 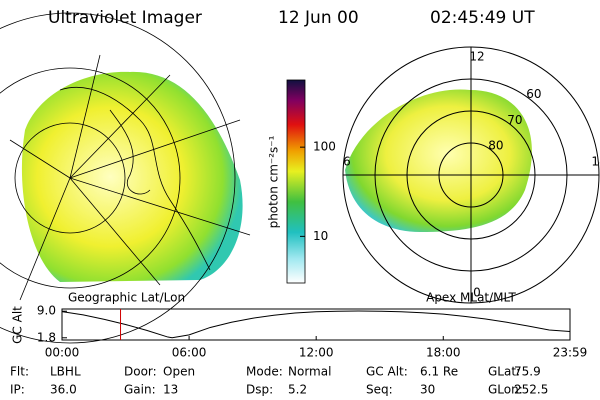 I want to click on ring-label: 70, so click(x=514, y=120).